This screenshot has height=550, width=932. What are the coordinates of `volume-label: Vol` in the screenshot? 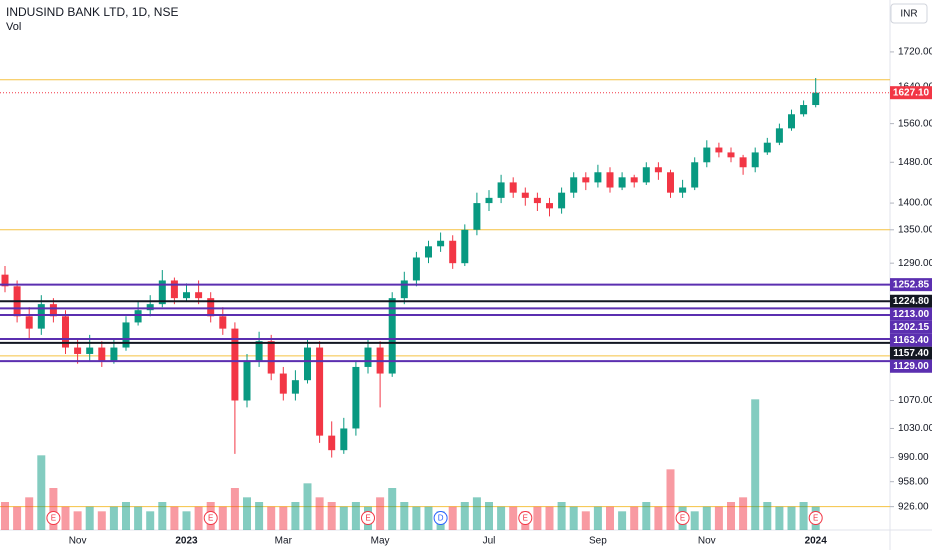 It's located at (13, 27).